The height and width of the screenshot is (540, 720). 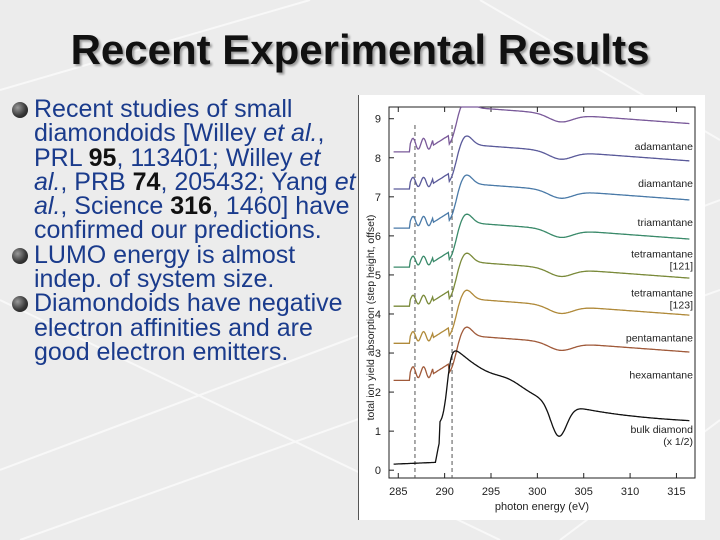 What do you see at coordinates (681, 305) in the screenshot?
I see `series-label: [123]` at bounding box center [681, 305].